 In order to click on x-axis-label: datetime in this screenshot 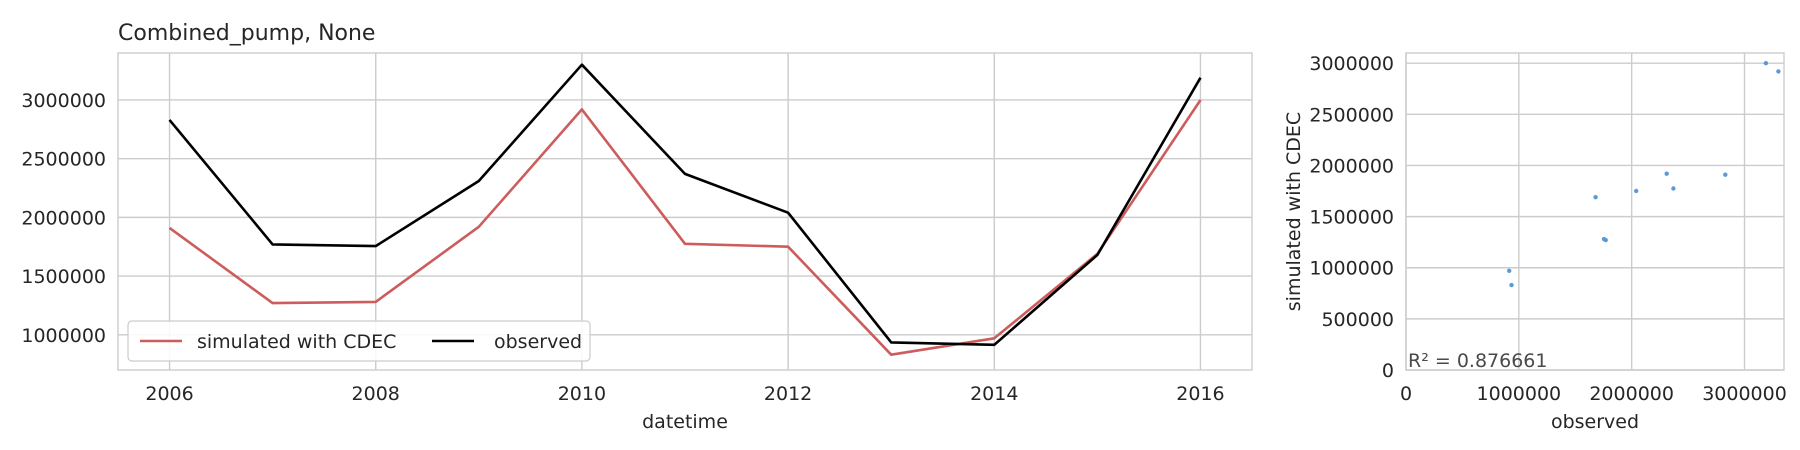, I will do `click(685, 422)`.